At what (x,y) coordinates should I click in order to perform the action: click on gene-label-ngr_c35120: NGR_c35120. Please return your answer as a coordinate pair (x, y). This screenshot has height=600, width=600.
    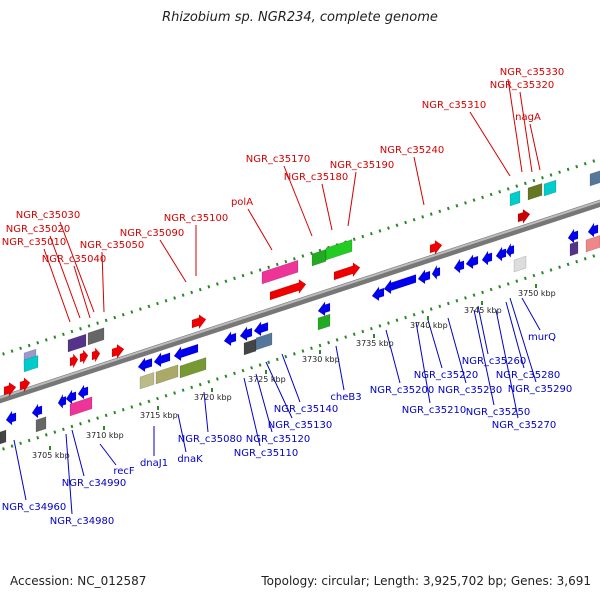
    Looking at the image, I should click on (278, 439).